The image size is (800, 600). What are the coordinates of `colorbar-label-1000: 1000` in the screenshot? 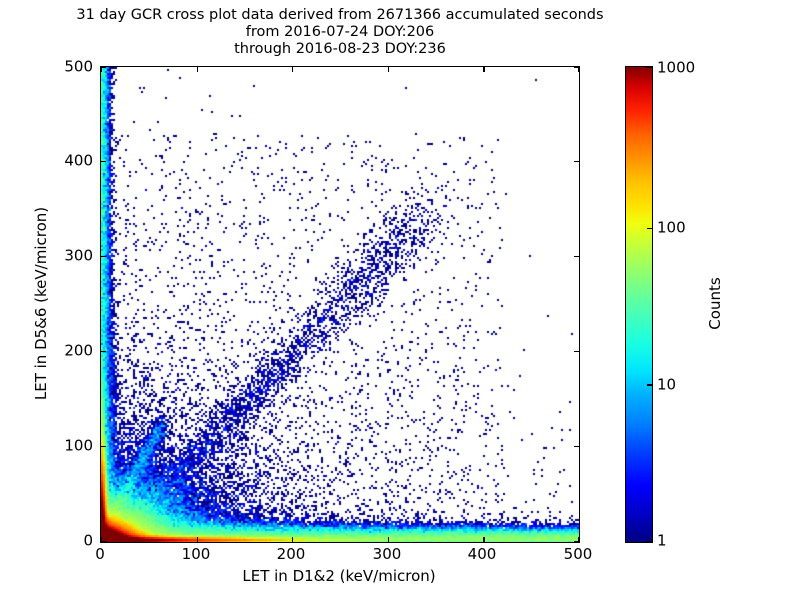 It's located at (676, 67).